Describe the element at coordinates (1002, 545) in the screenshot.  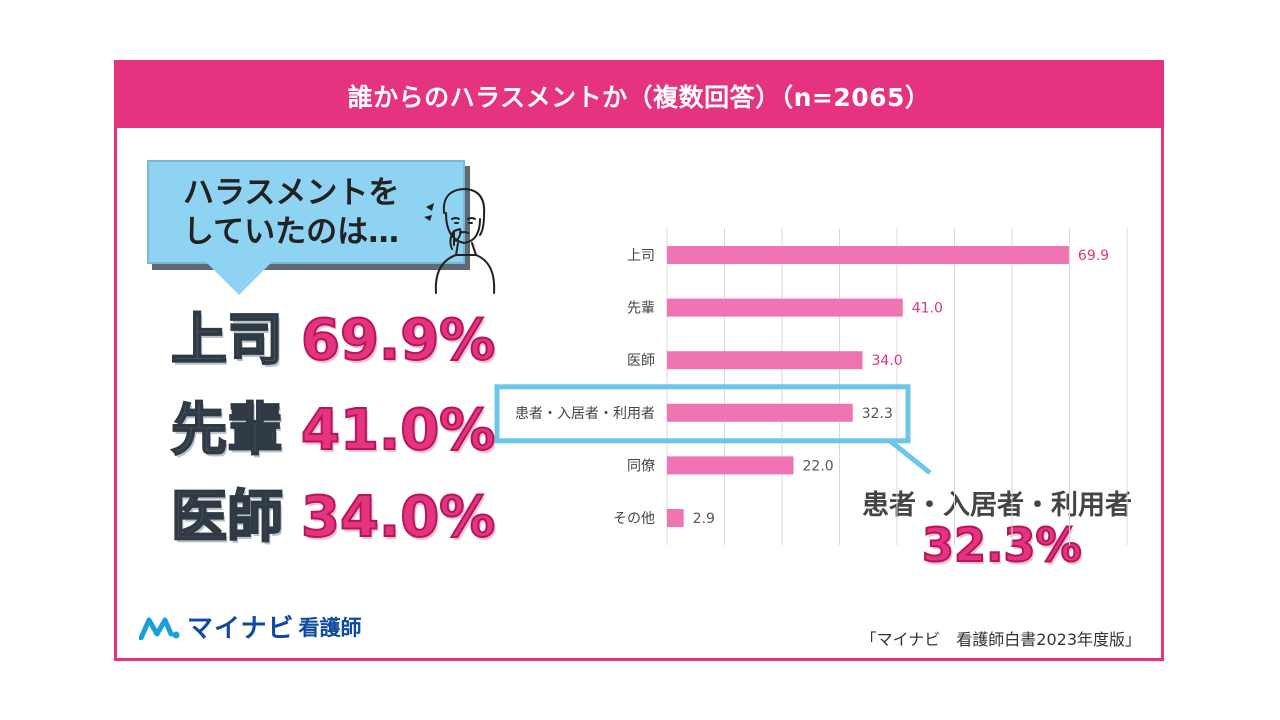
I see `callout-value: 32.3%` at that location.